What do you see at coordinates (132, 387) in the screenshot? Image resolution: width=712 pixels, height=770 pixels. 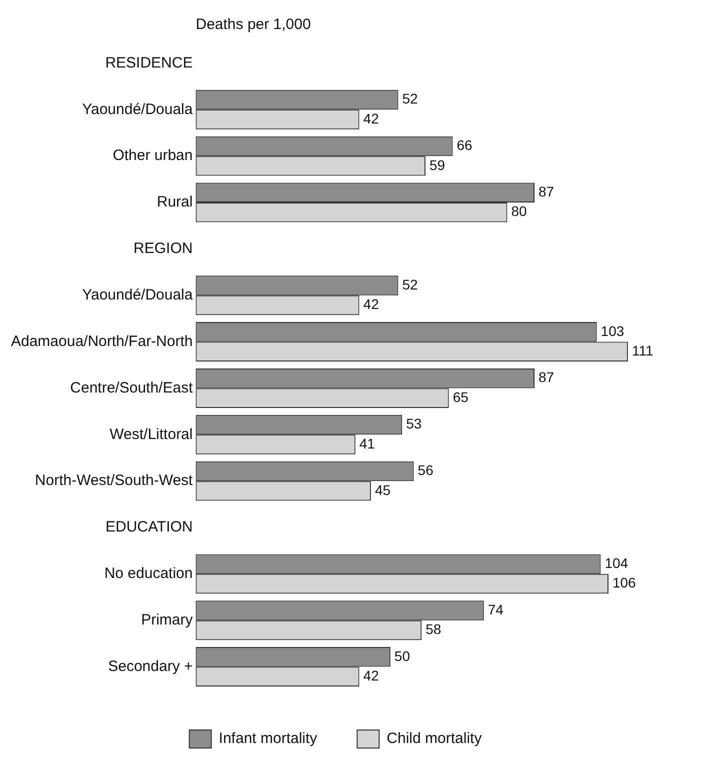 I see `y-tick-label: Centre/South/East` at bounding box center [132, 387].